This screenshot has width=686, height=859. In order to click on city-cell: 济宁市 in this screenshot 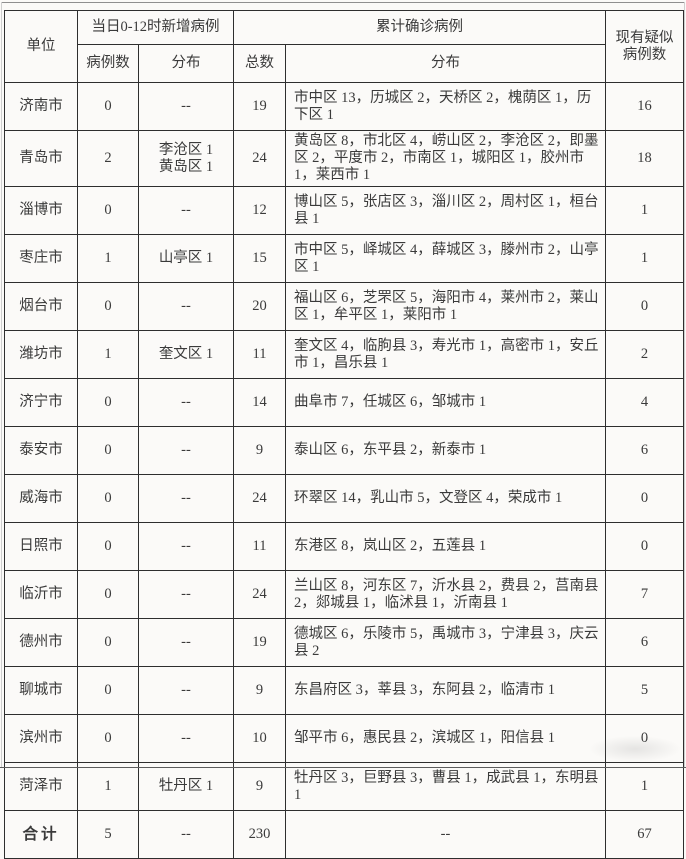, I will do `click(41, 402)`.